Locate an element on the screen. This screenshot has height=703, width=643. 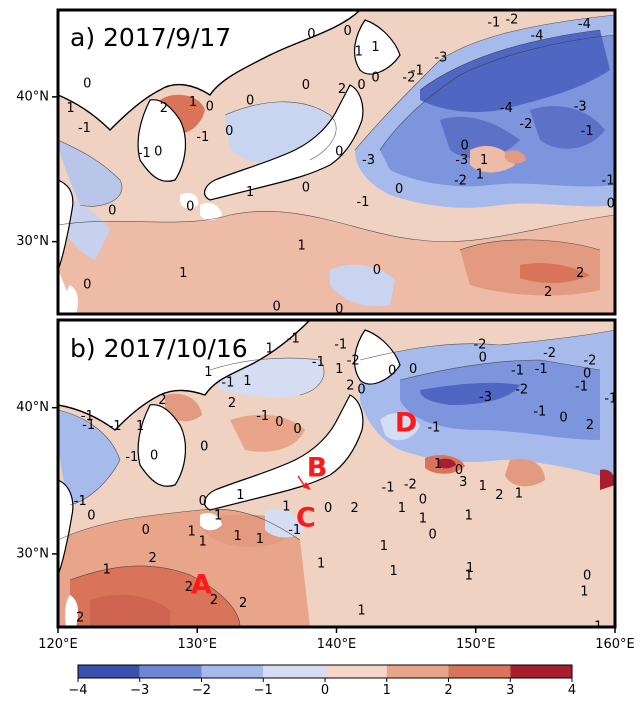
colorbar-tick-label: −3 is located at coordinates (139, 690).